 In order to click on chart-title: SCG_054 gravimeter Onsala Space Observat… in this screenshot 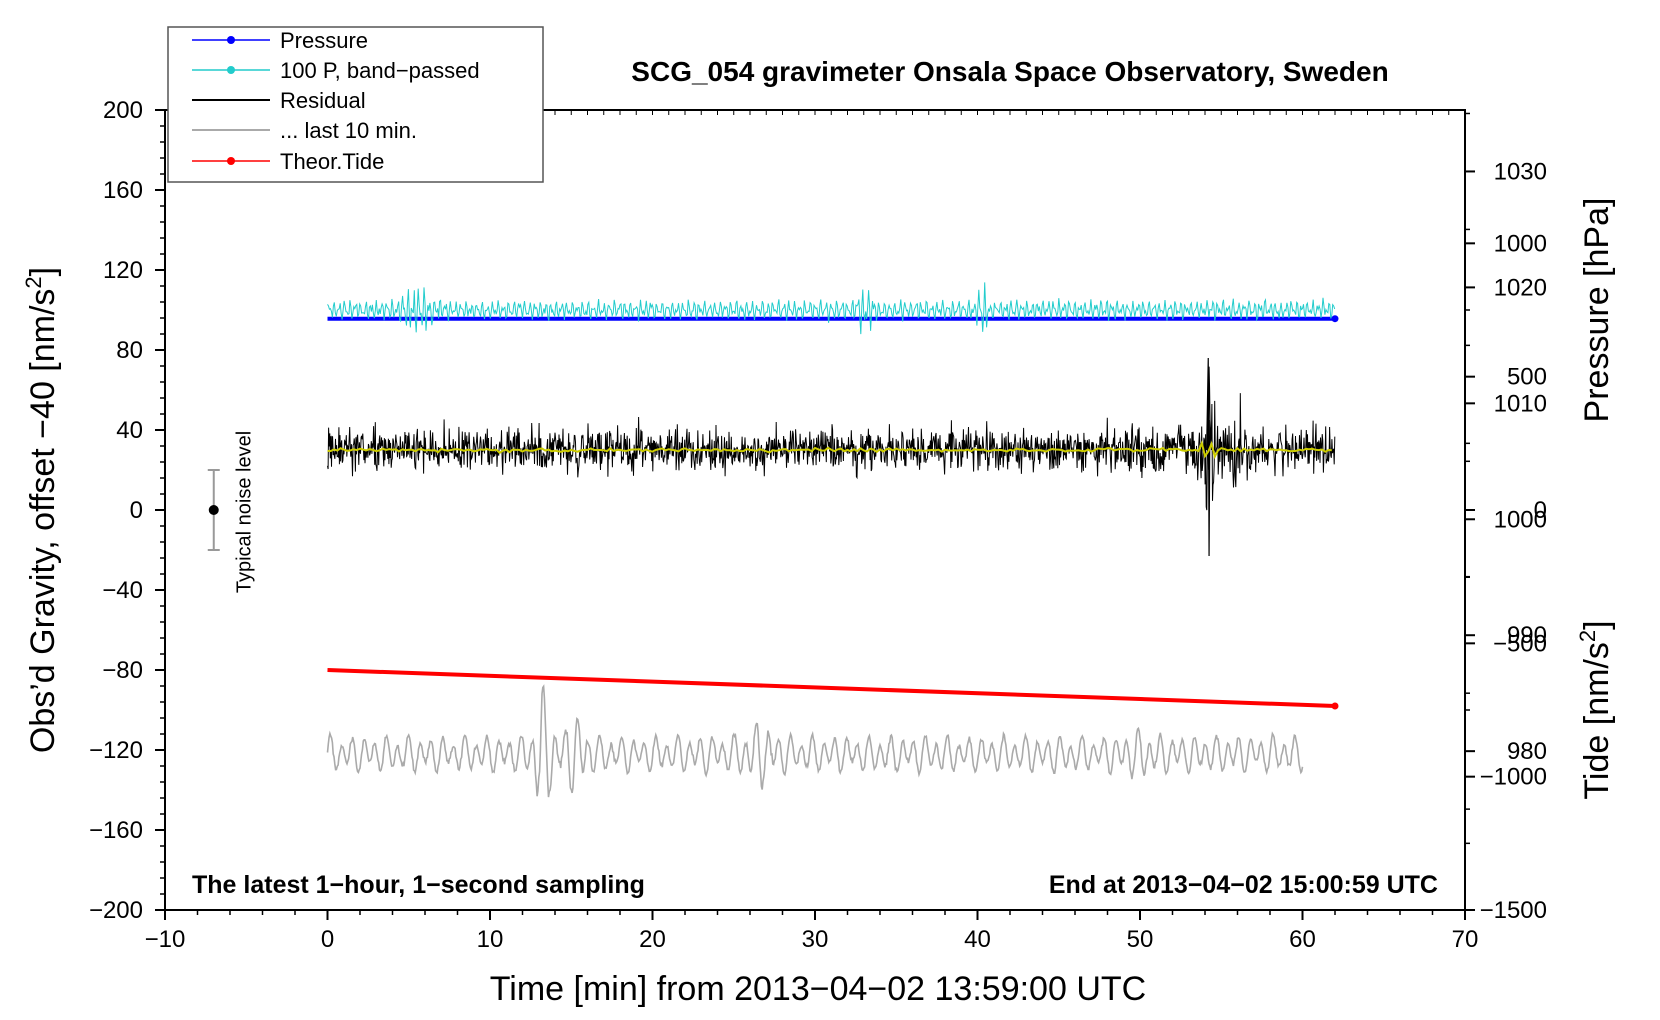, I will do `click(1009, 71)`.